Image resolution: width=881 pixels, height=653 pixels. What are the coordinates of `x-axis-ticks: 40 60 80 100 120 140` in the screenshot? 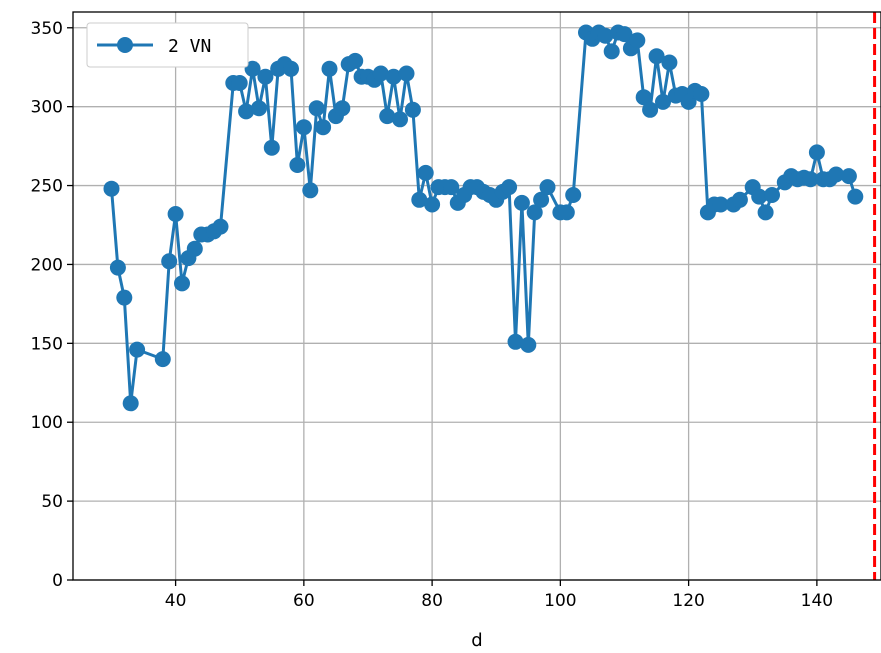 It's located at (499, 595).